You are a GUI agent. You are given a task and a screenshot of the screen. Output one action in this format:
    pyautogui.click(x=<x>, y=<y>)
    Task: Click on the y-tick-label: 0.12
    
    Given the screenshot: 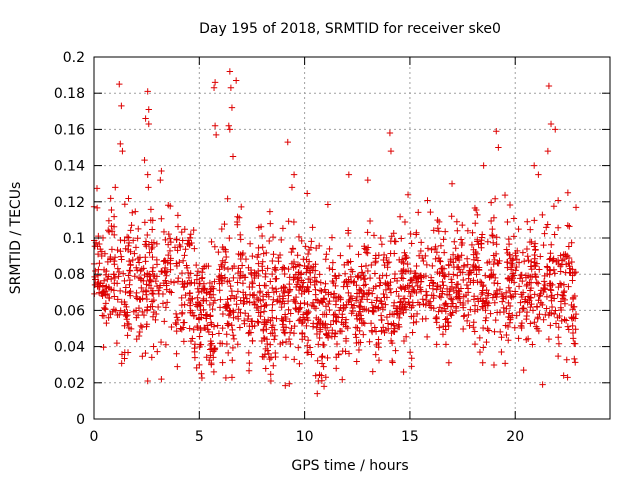 What is the action you would take?
    pyautogui.click(x=69, y=203)
    